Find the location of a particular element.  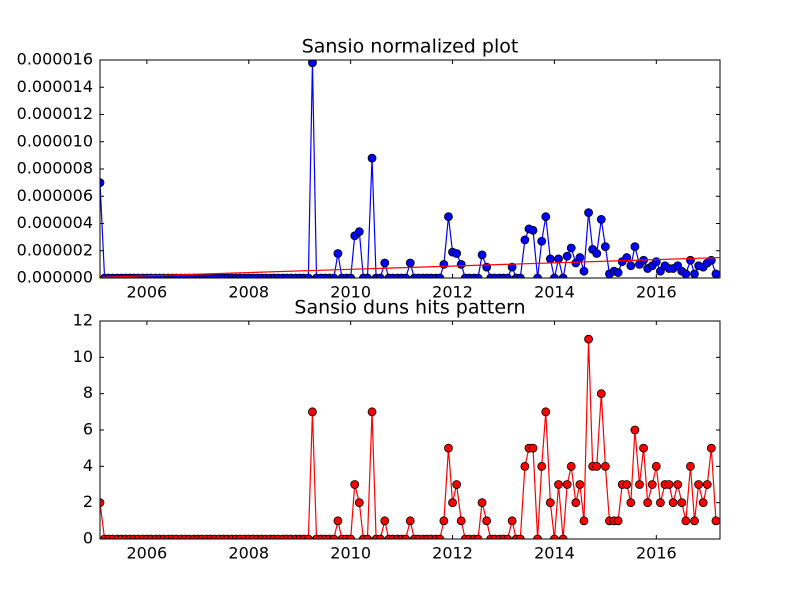

y-tick-label: 8 is located at coordinates (88, 392).